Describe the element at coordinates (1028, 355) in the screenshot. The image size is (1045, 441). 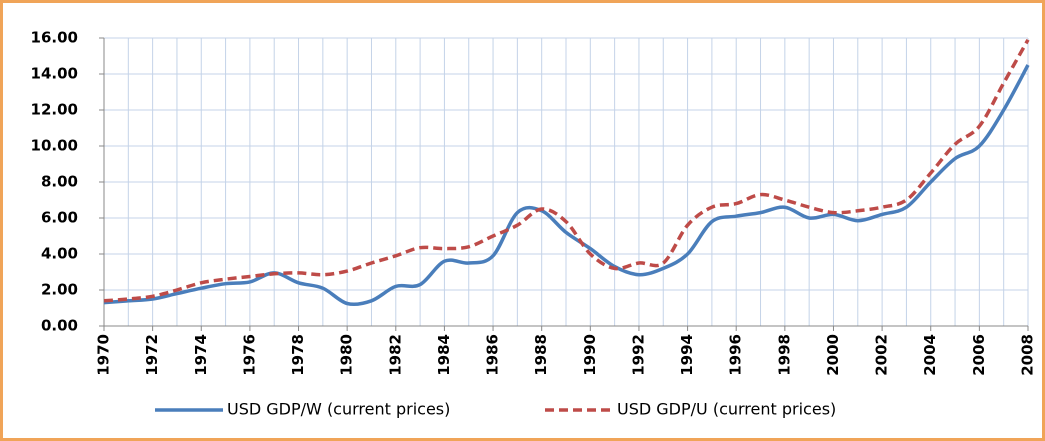
I see `x-tick-label: 2008` at that location.